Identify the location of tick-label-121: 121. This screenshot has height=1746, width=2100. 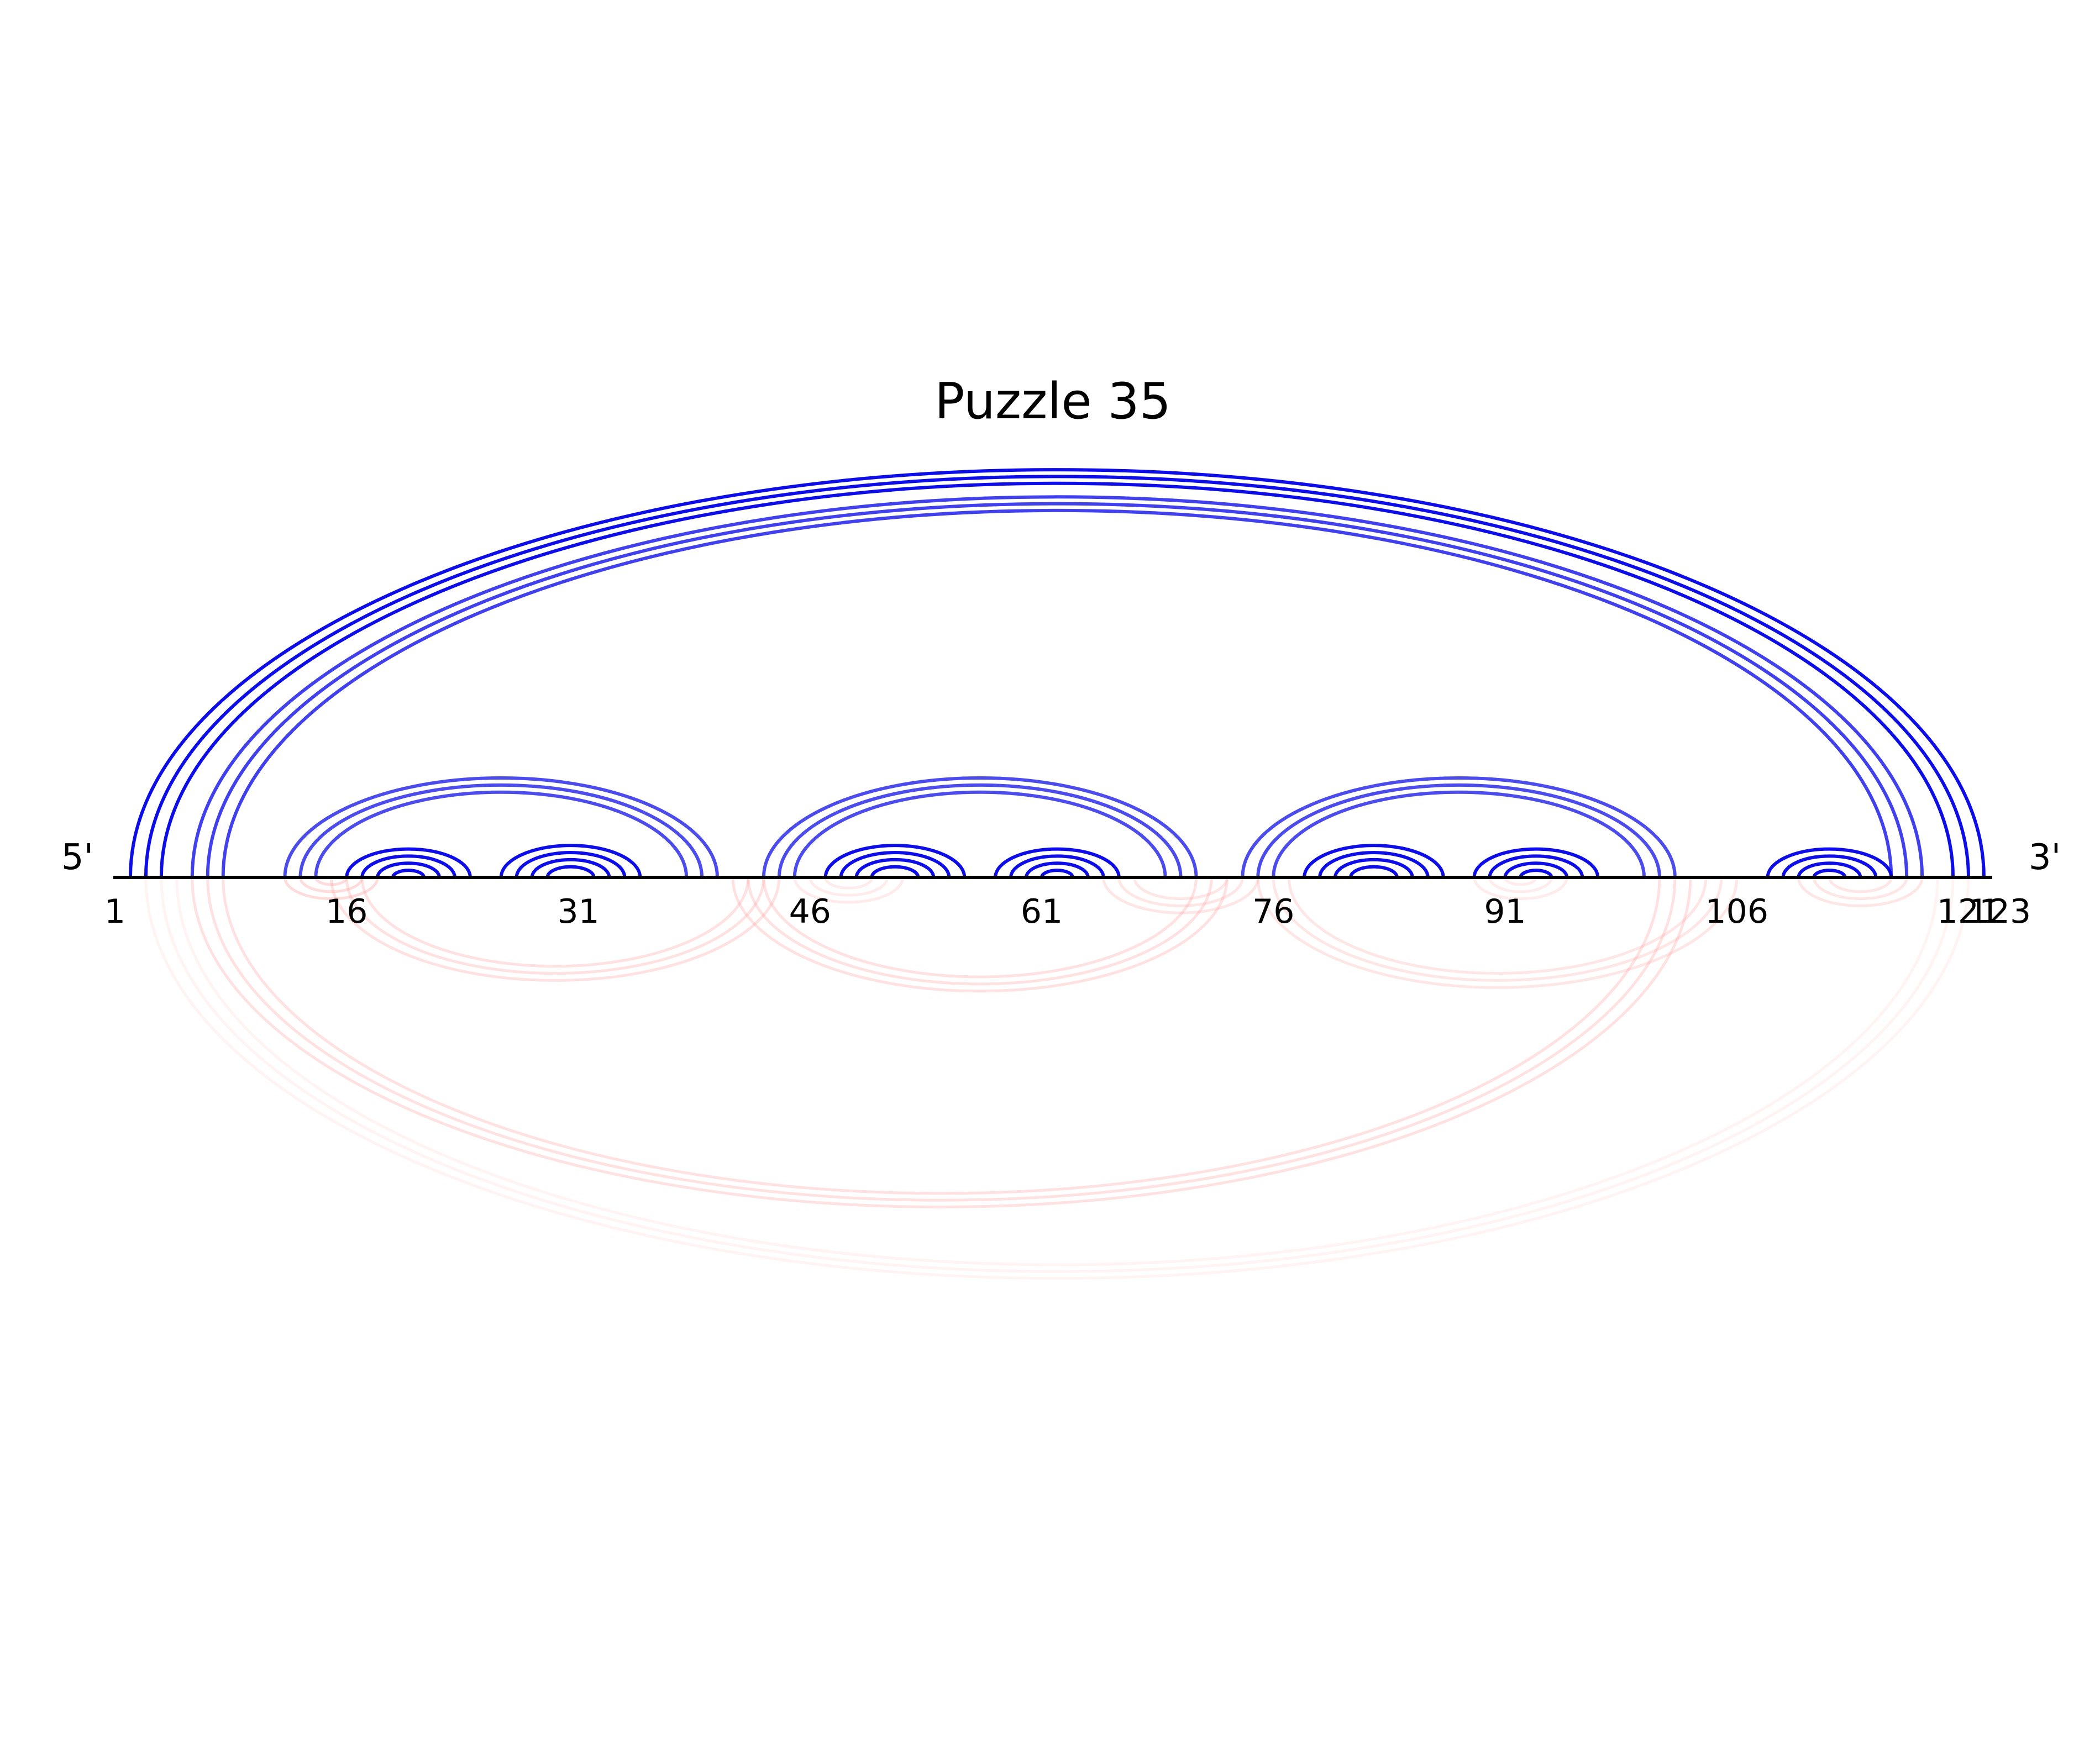
(1969, 911).